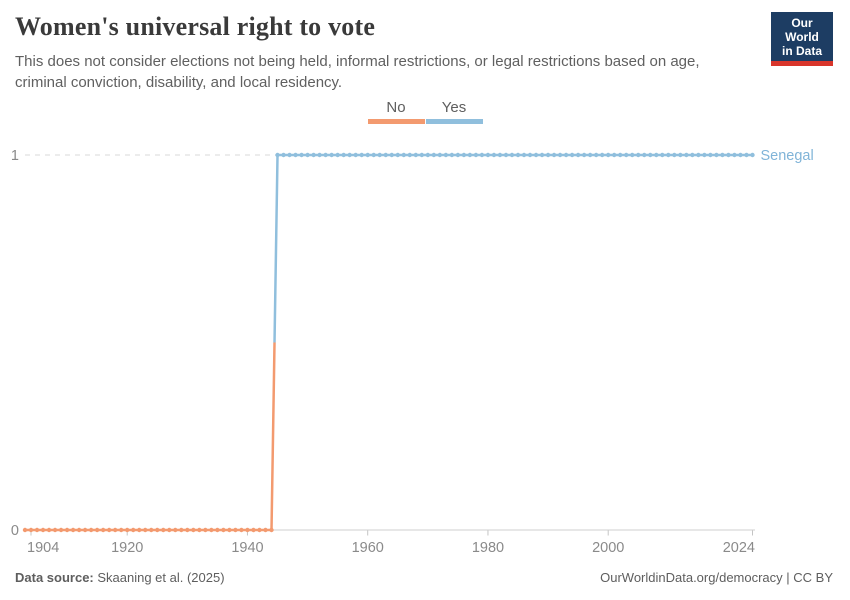  I want to click on chart-title: Women's universal right to vote, so click(195, 26).